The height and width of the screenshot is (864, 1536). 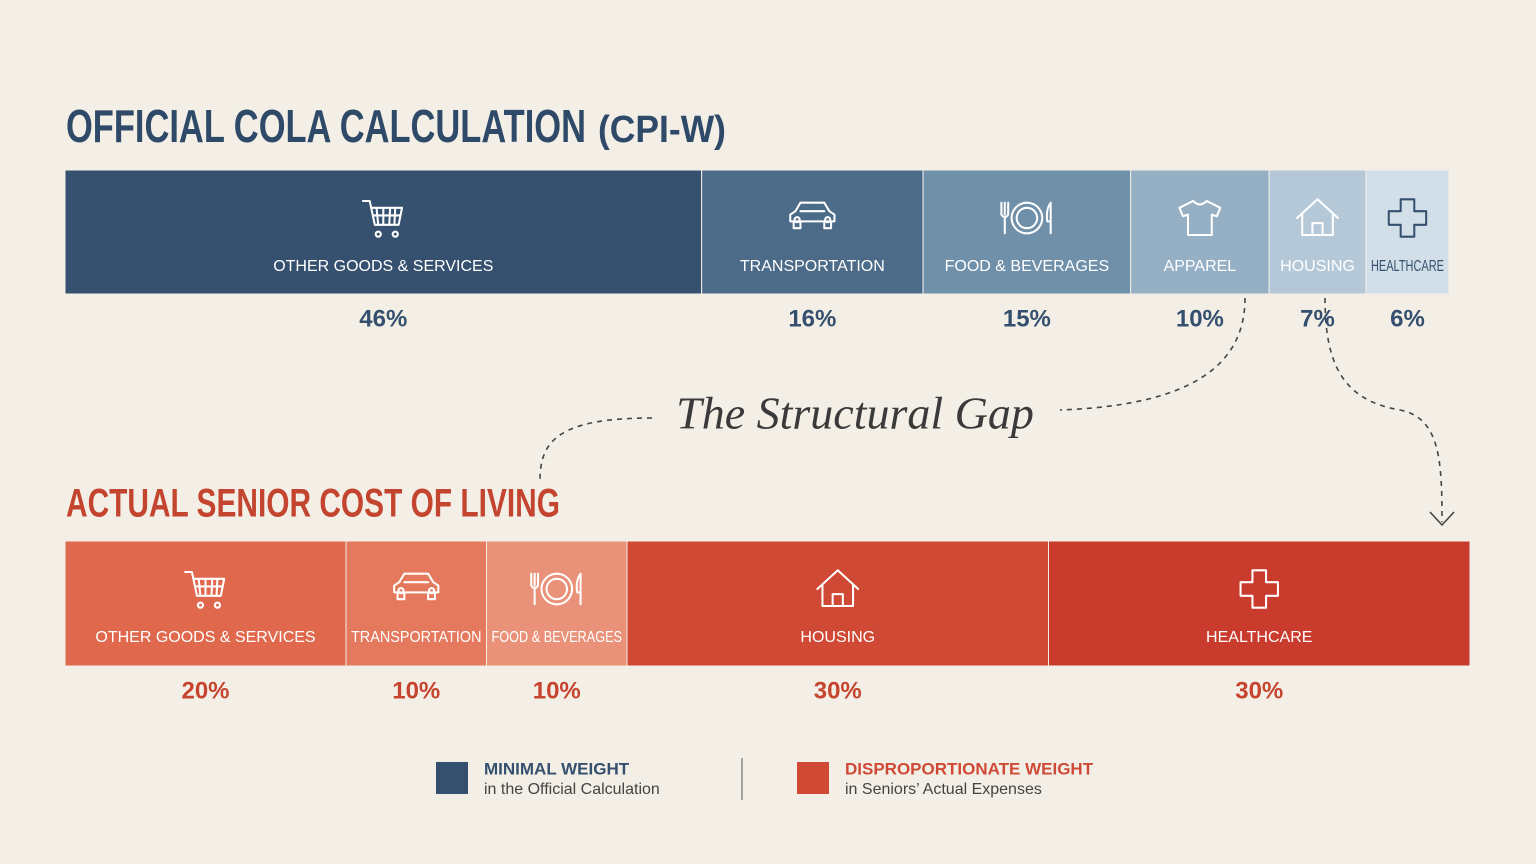 What do you see at coordinates (1027, 318) in the screenshot?
I see `value-label: 15%` at bounding box center [1027, 318].